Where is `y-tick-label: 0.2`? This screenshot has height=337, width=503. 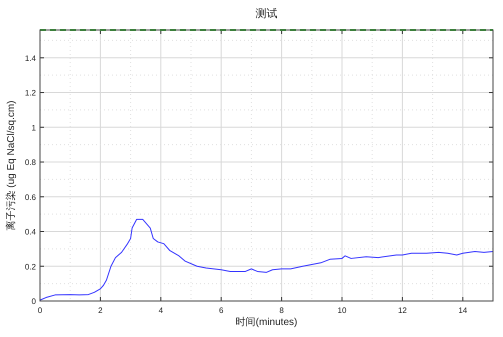
y-tick-label: 0.2 is located at coordinates (30, 267).